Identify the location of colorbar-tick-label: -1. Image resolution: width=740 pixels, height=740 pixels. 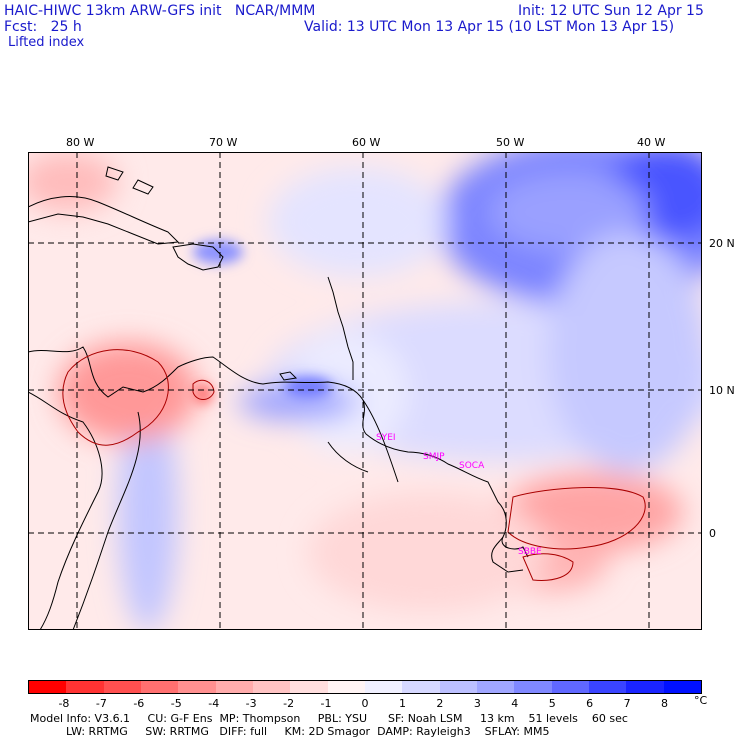
(326, 703).